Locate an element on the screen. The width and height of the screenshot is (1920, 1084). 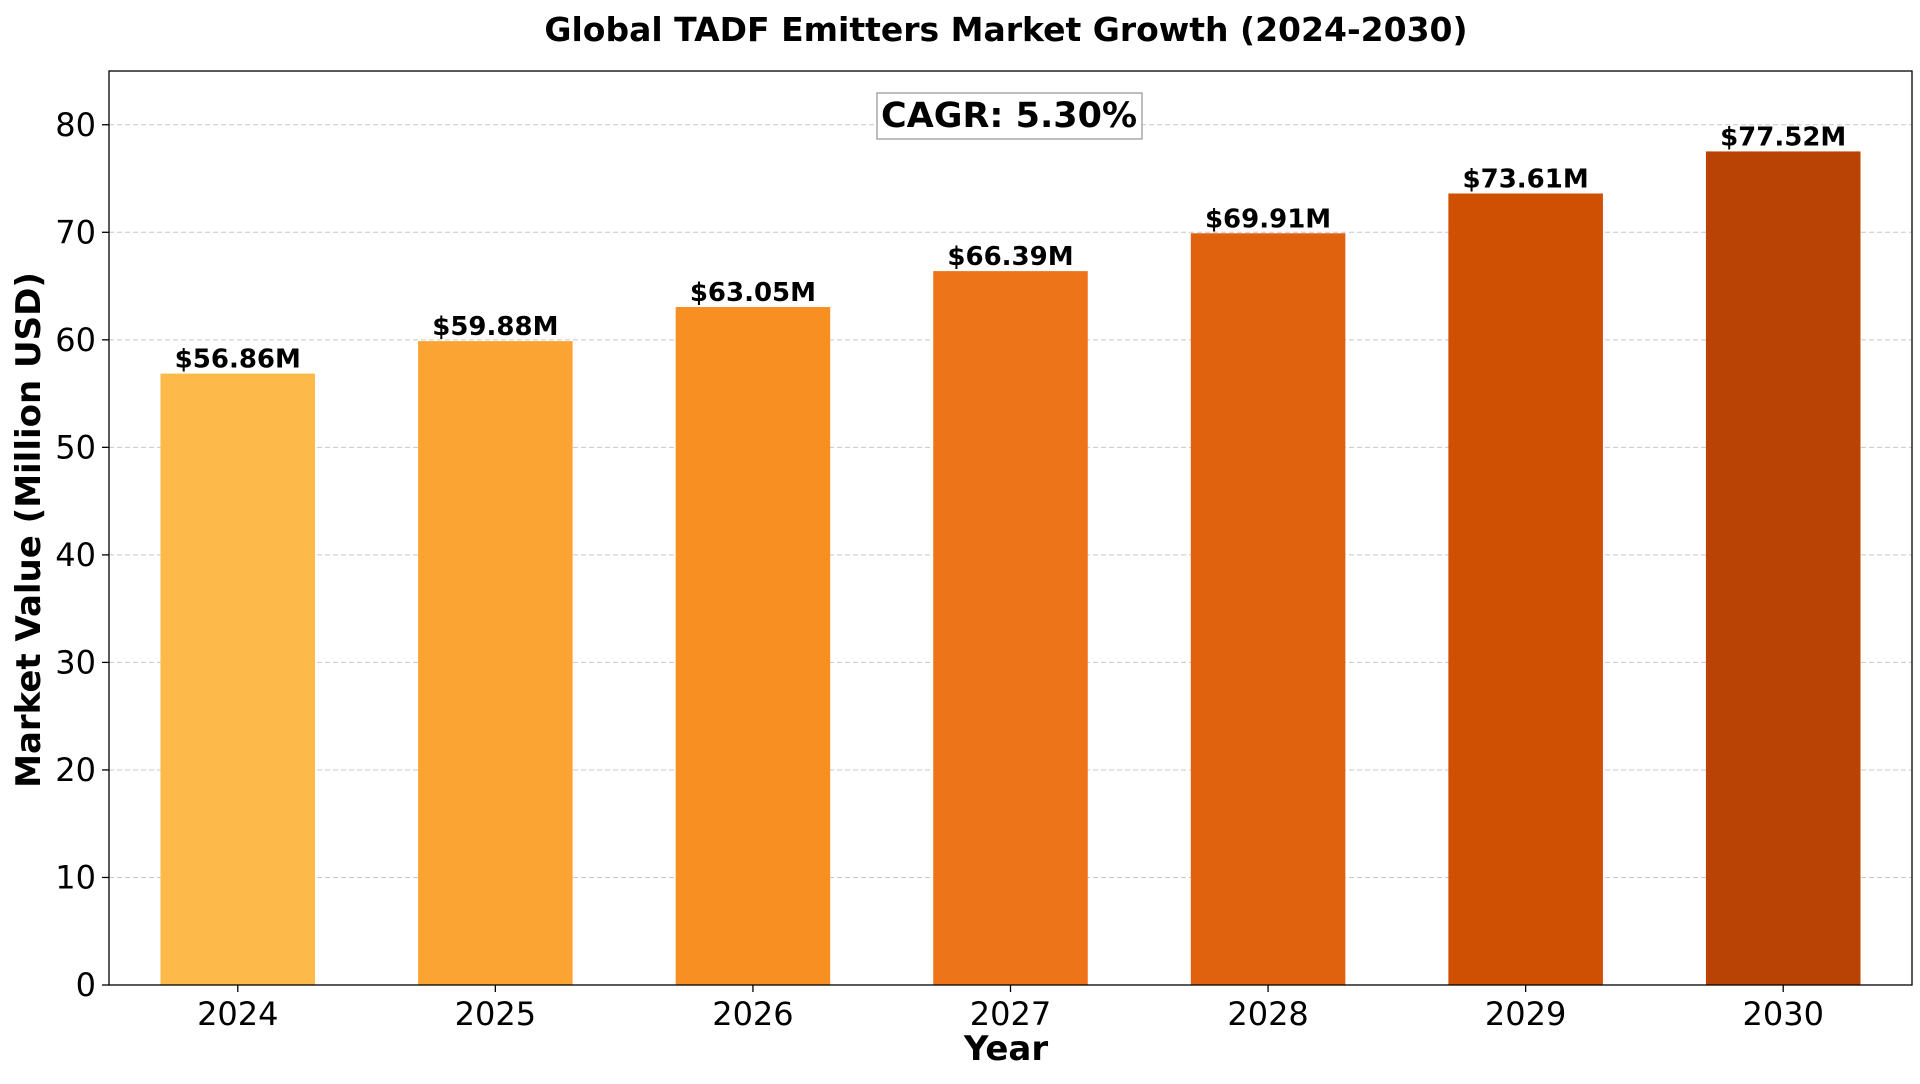
bar-value-label: $77.52M is located at coordinates (1783, 137).